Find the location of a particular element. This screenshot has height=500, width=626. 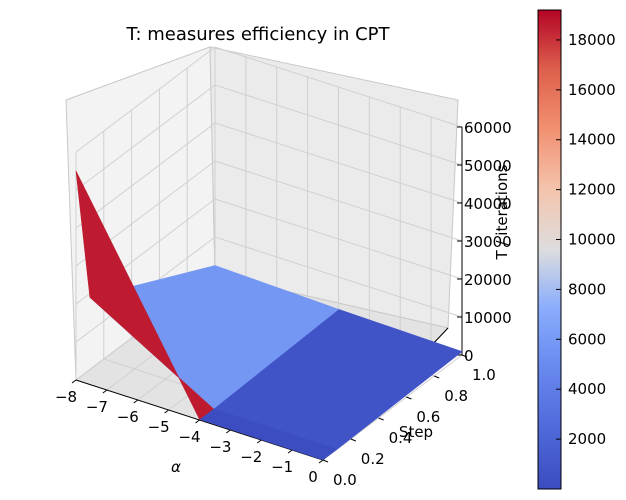

x-tick-label: −2 is located at coordinates (251, 457).